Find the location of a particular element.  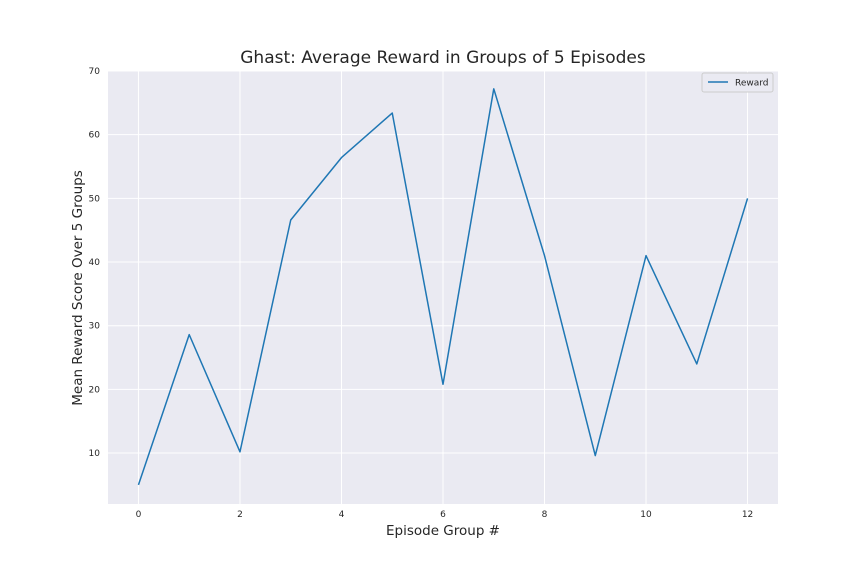

legend-box is located at coordinates (737, 82).